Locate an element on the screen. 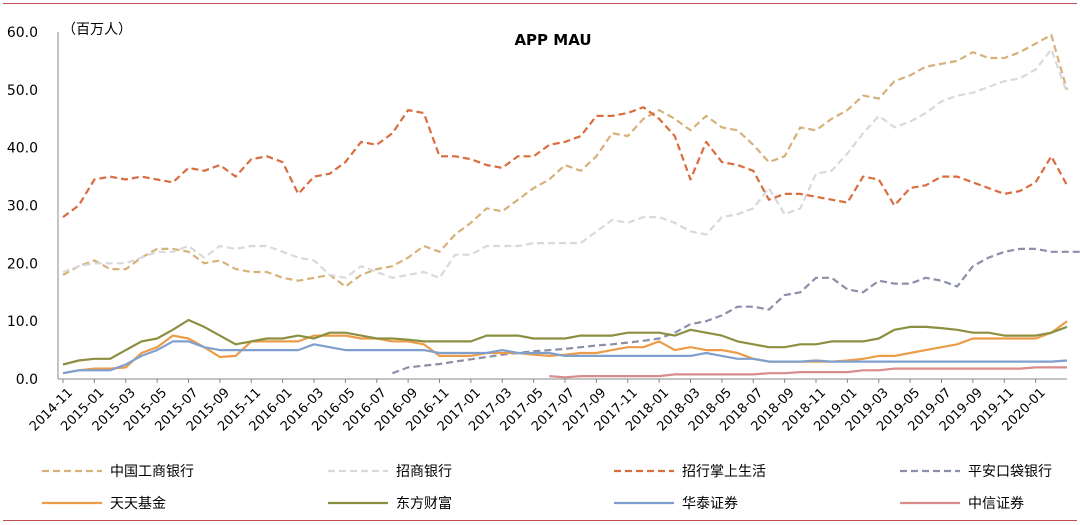 This screenshot has height=525, width=1080. legend-label: 中信证券 is located at coordinates (996, 504).